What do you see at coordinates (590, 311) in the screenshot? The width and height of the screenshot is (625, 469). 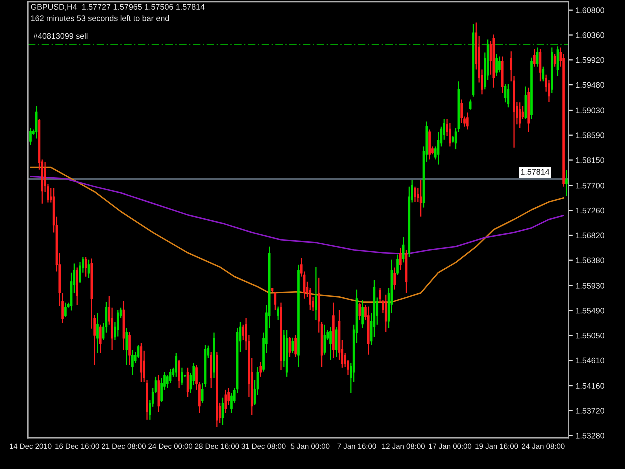 I see `y-tick-label: 1.55490` at bounding box center [590, 311].